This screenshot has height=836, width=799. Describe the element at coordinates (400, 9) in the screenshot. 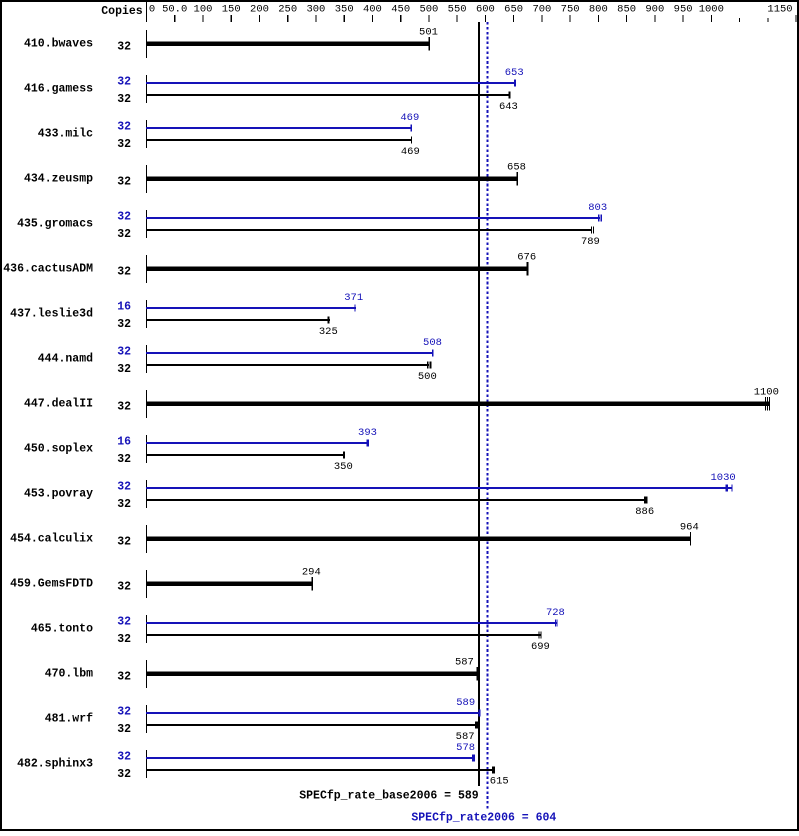

I see `svg-text: 450` at that location.